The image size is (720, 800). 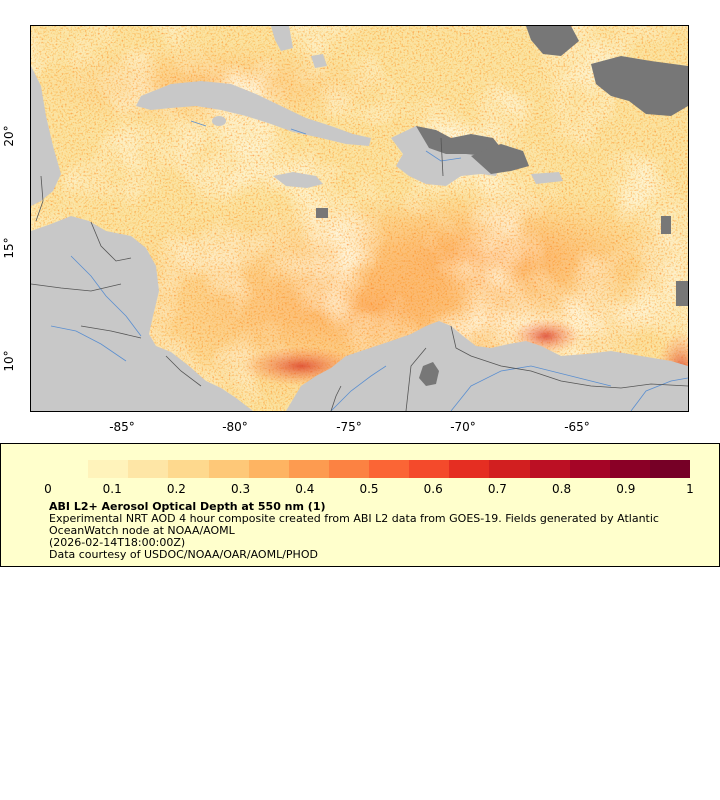 What do you see at coordinates (577, 427) in the screenshot?
I see `x-tick-label: -65°` at bounding box center [577, 427].